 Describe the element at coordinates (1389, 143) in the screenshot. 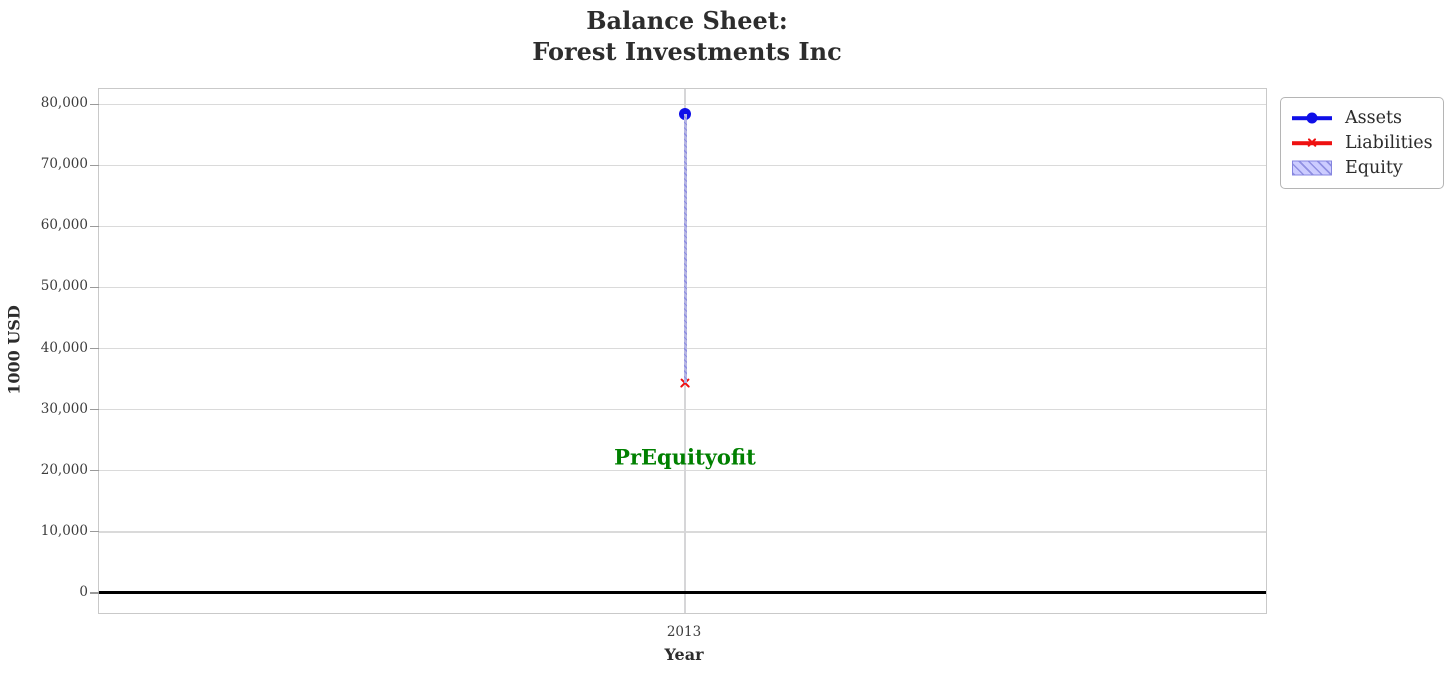

I see `legend-label: Liabilities` at that location.